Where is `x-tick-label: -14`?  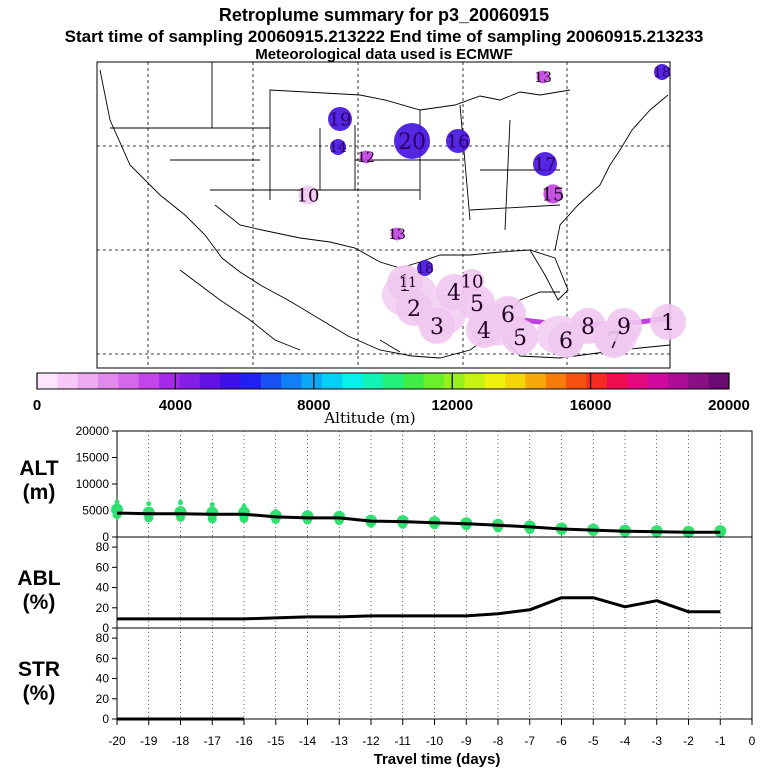
x-tick-label: -14 is located at coordinates (308, 741).